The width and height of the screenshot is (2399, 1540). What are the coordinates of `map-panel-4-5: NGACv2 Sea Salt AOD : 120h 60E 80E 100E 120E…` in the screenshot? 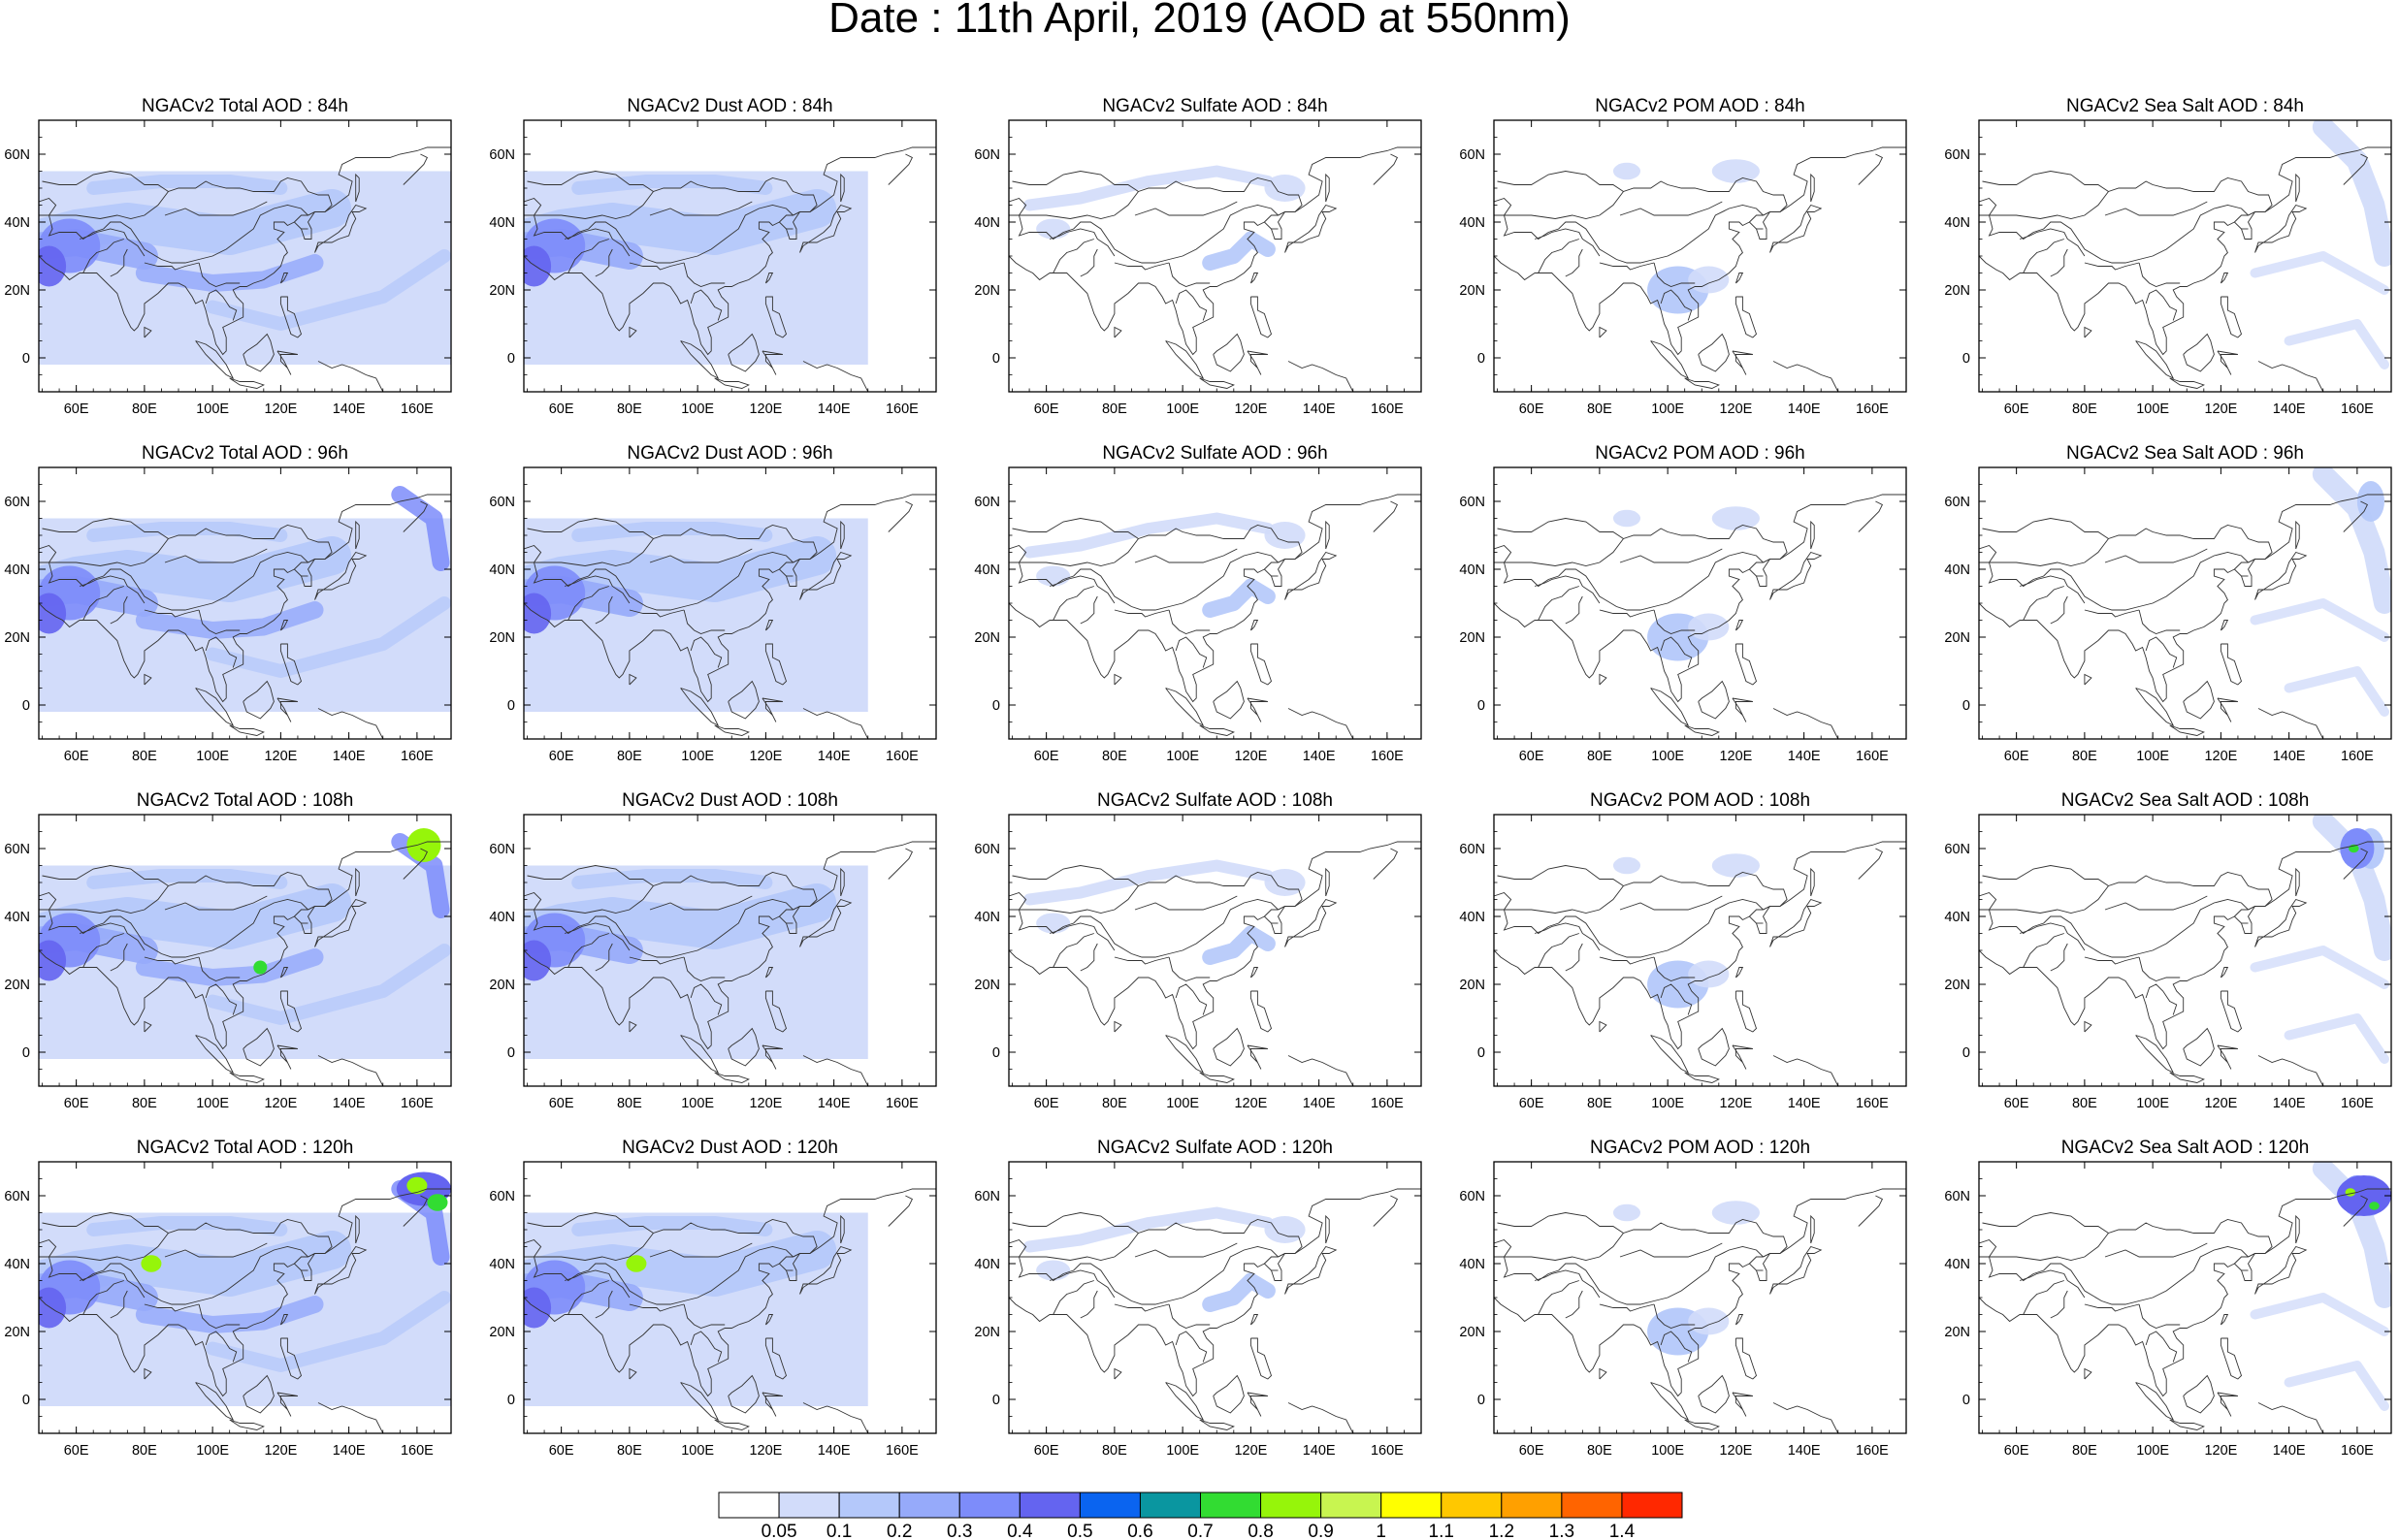 It's located at (2168, 1298).